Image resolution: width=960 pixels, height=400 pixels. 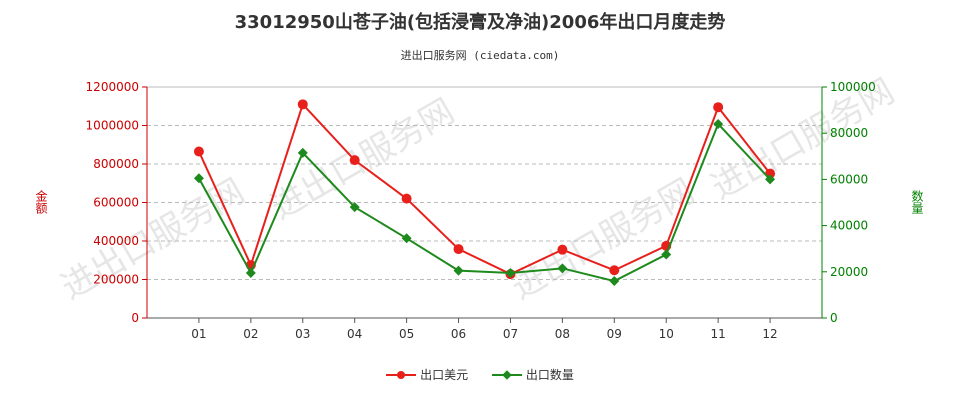 I want to click on legend-swatch-qty, so click(x=506, y=375).